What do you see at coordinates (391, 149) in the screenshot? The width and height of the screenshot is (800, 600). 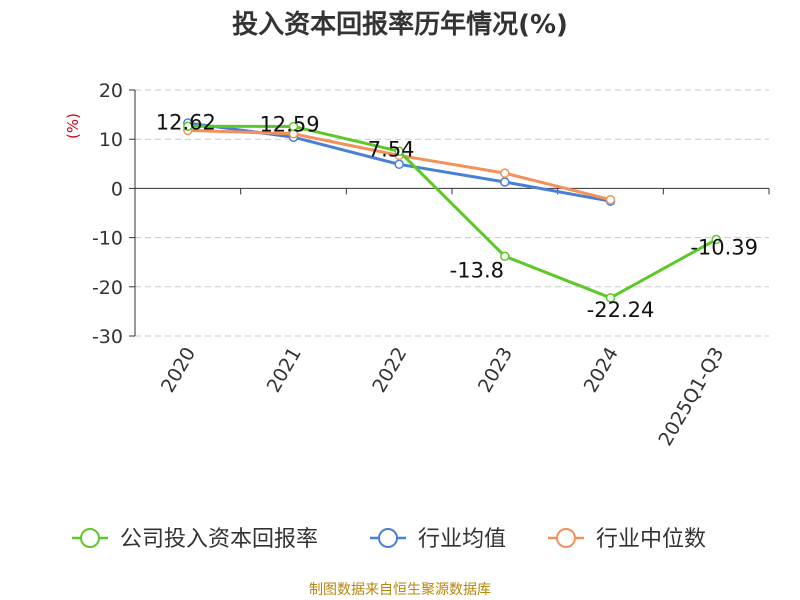 I see `data-label: 7.54` at bounding box center [391, 149].